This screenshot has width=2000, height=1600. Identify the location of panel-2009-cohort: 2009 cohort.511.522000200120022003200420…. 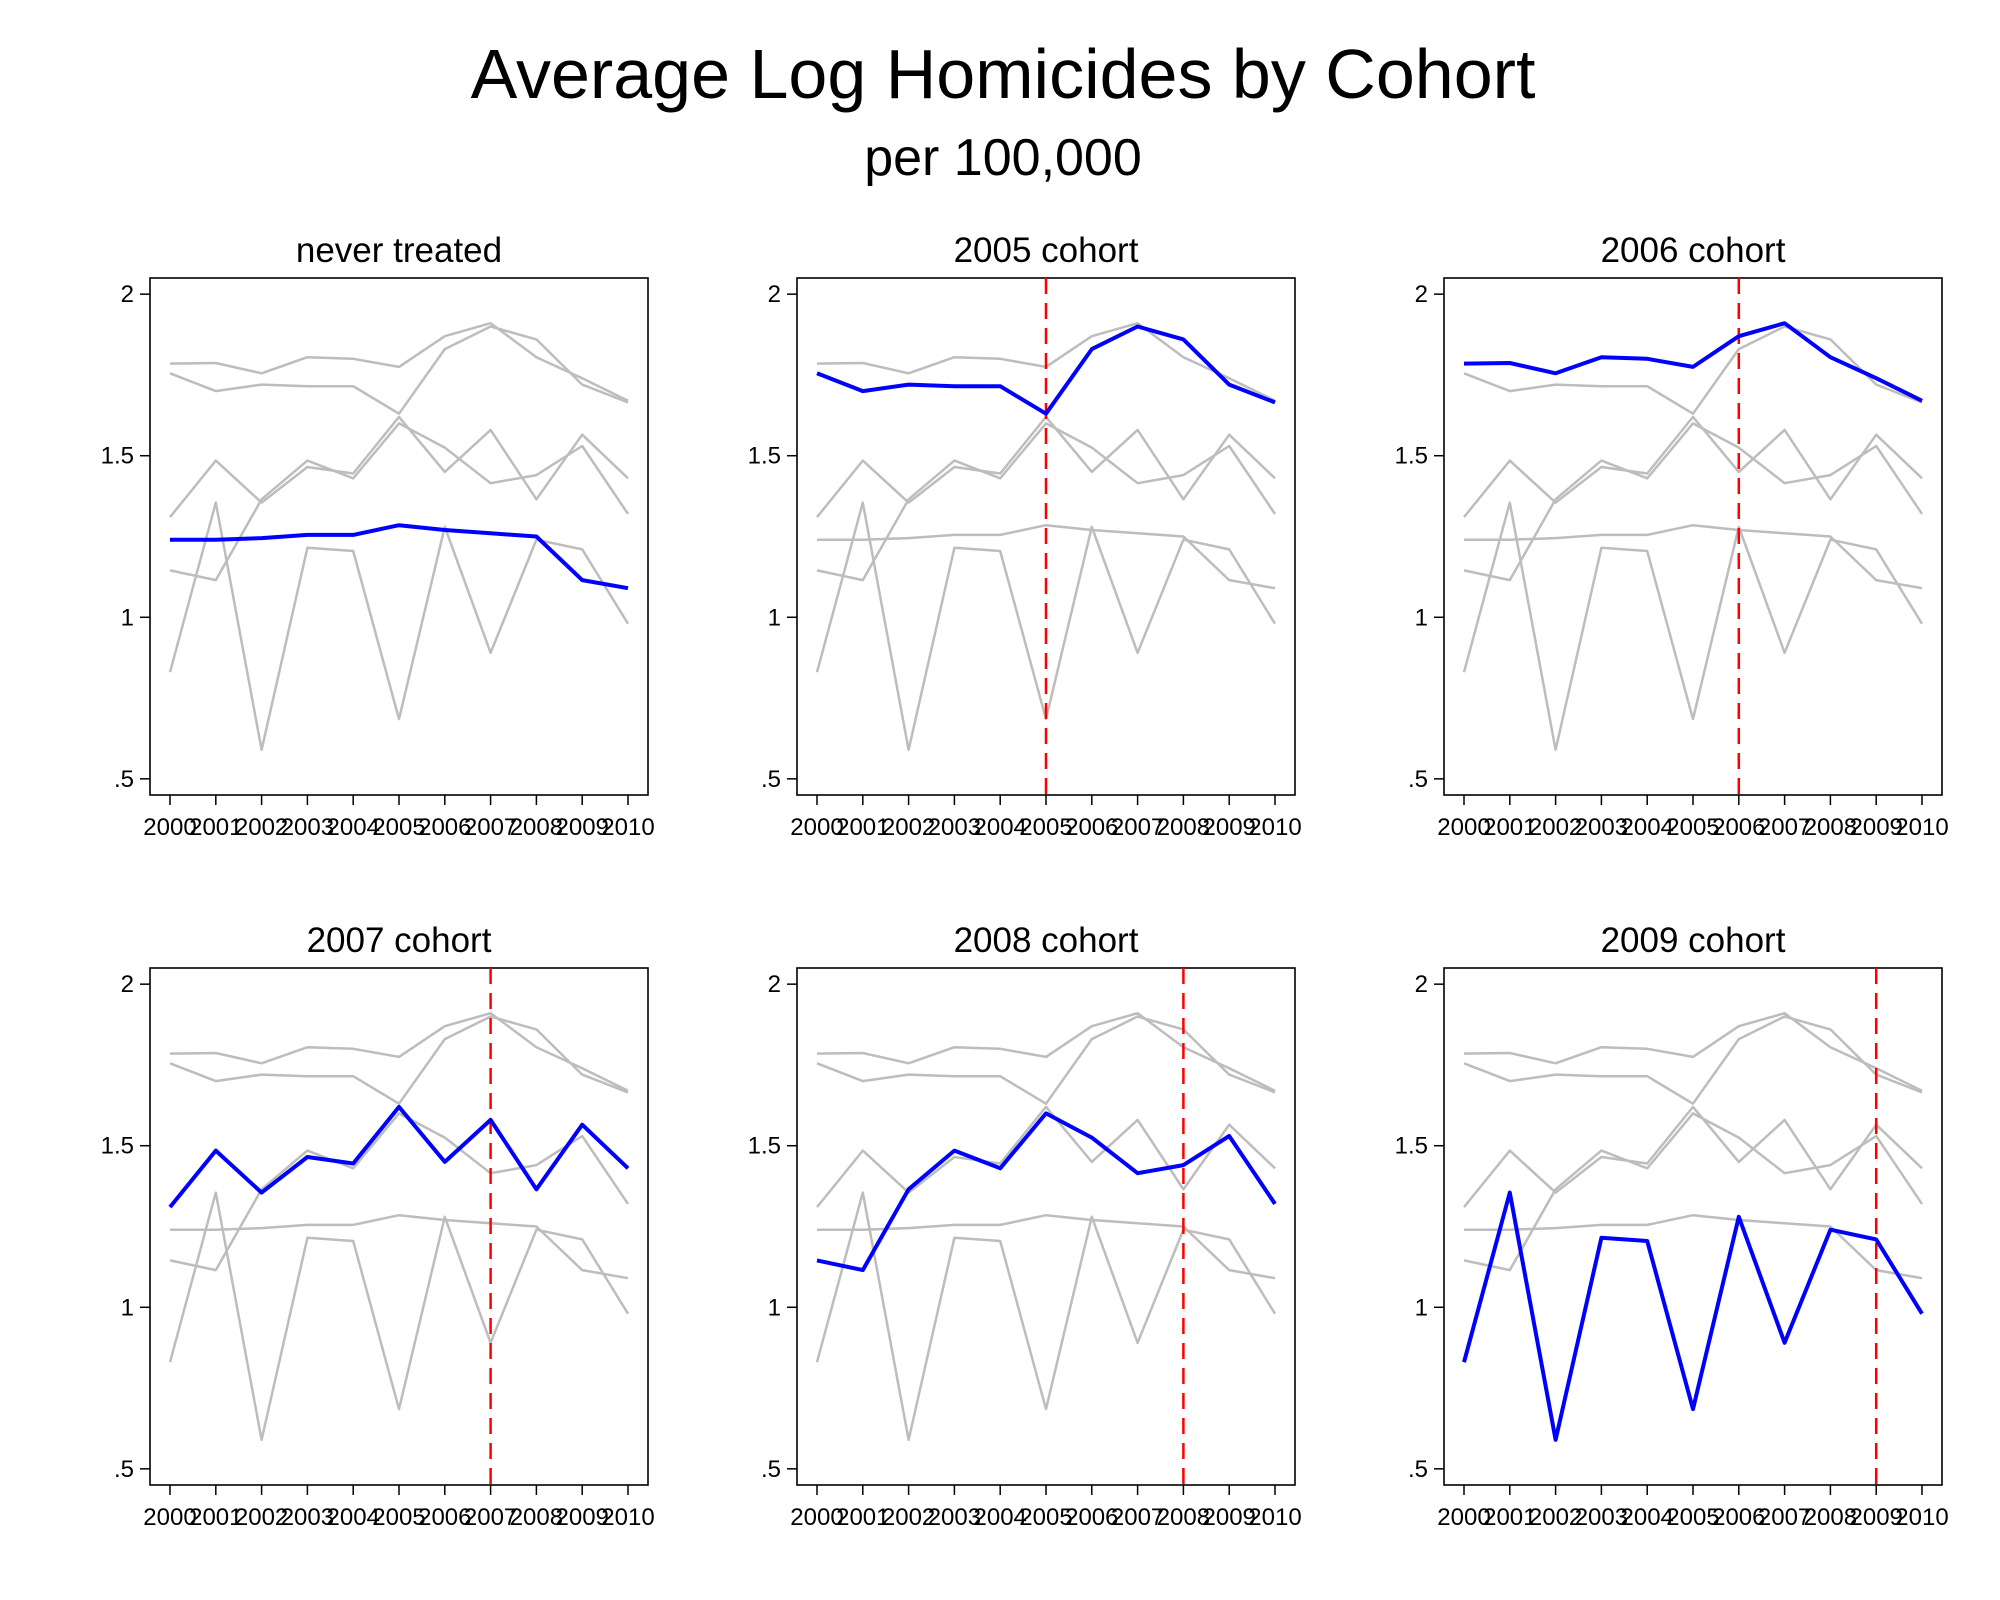
(1672, 1226).